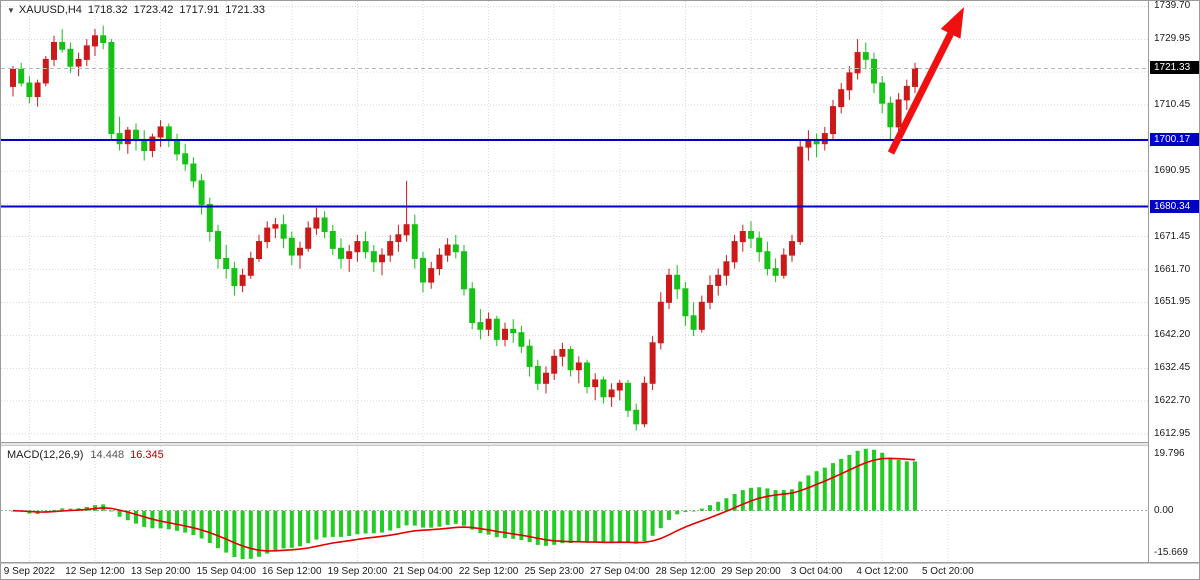 The width and height of the screenshot is (1200, 580). What do you see at coordinates (1172, 302) in the screenshot?
I see `price-axis-label: 1651.95` at bounding box center [1172, 302].